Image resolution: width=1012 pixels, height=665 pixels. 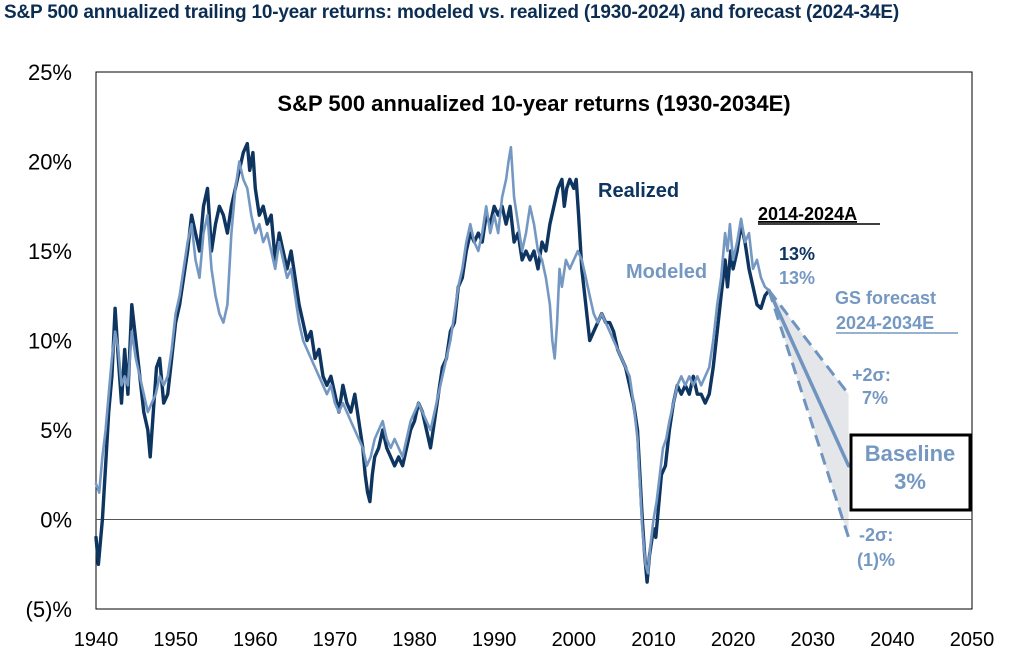 What do you see at coordinates (972, 640) in the screenshot?
I see `x-tick-label: 2050` at bounding box center [972, 640].